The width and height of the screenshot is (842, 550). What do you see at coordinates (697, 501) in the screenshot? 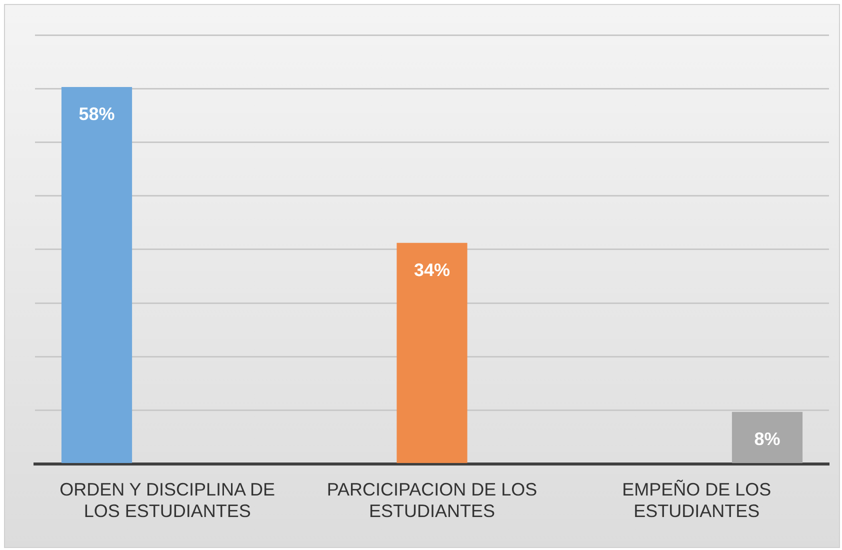
I see `x-tick-label: EMPEÑO DE LOS ESTUDIANTES` at bounding box center [697, 501].